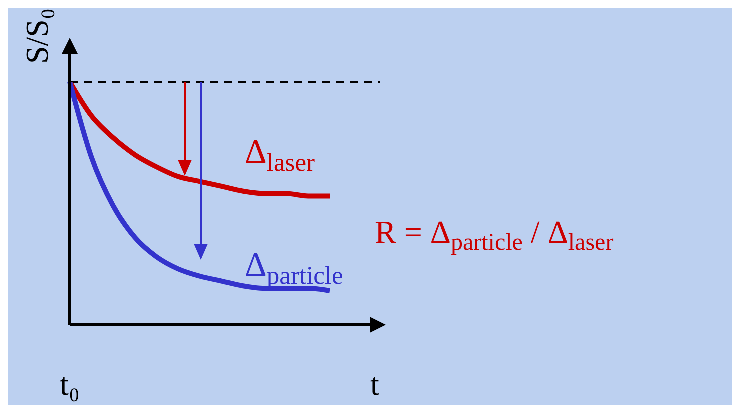 The height and width of the screenshot is (405, 740). What do you see at coordinates (294, 268) in the screenshot?
I see `annotation: Δ$_{particle}$` at bounding box center [294, 268].